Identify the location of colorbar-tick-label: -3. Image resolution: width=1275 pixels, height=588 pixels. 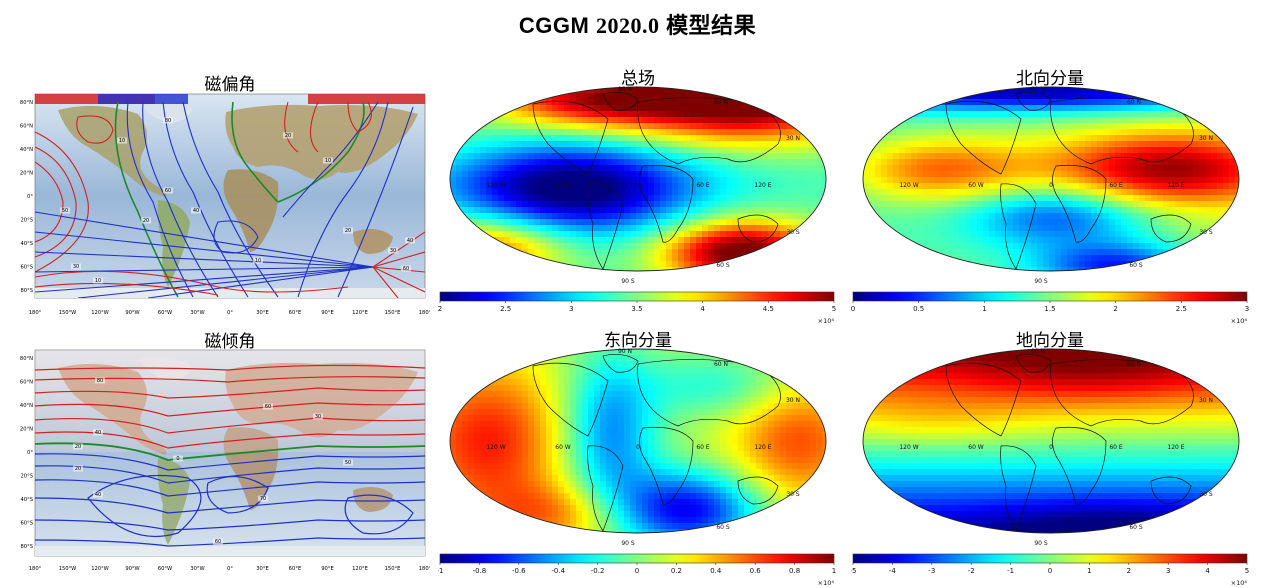
(931, 571).